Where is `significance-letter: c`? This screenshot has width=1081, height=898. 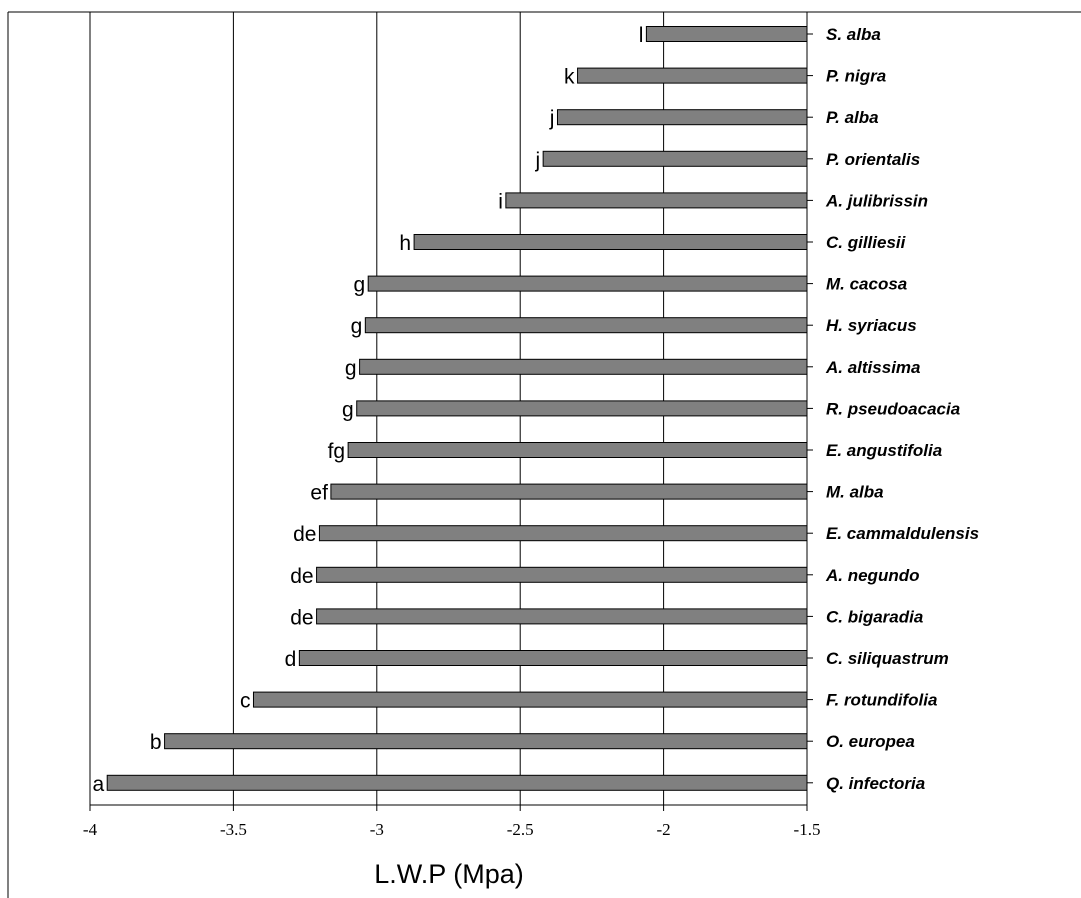
significance-letter: c is located at coordinates (245, 701).